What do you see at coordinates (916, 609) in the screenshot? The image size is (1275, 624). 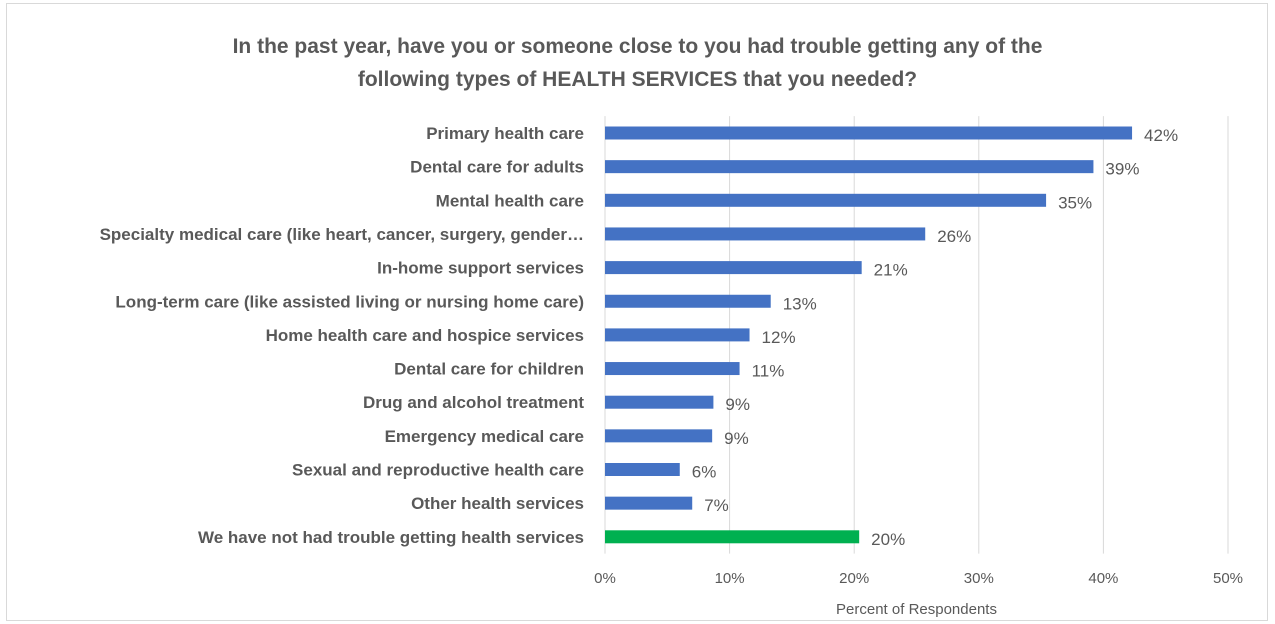 I see `x-axis-title: Percent of Respondents` at bounding box center [916, 609].